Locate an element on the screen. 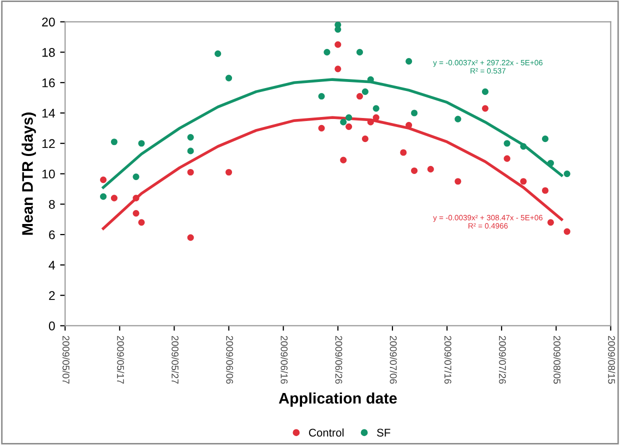  y-tick-label: 18 is located at coordinates (48, 52).